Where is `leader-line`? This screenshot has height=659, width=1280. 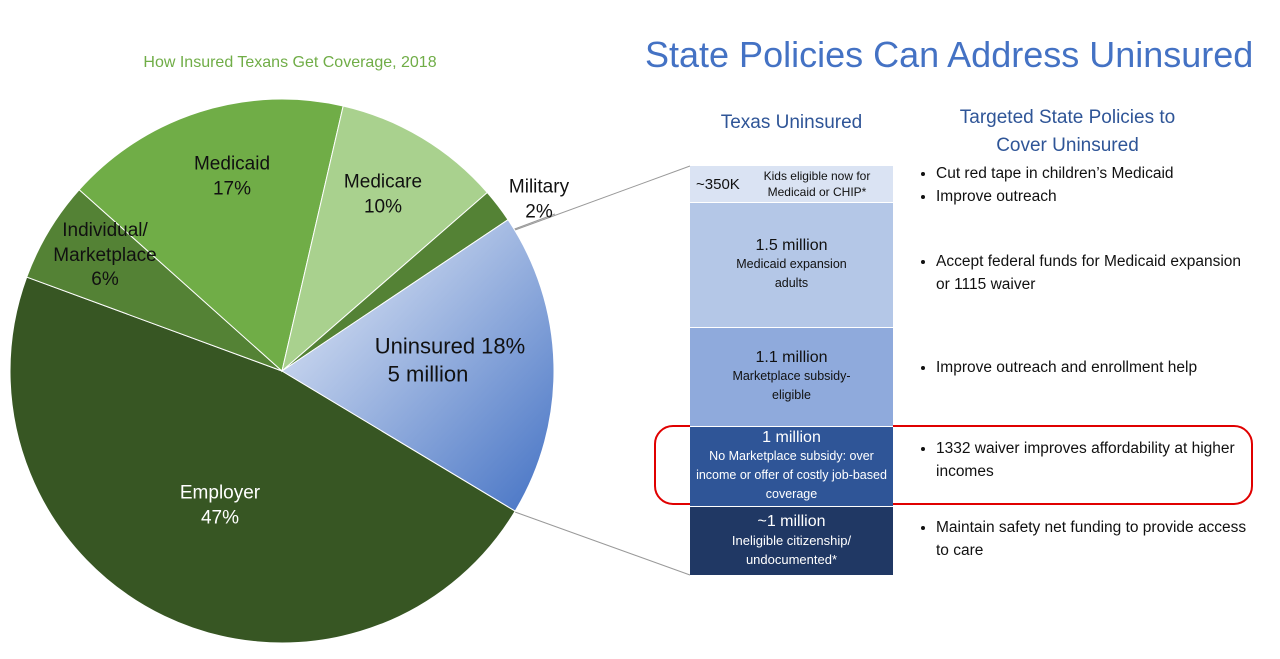 leader-line is located at coordinates (533, 222).